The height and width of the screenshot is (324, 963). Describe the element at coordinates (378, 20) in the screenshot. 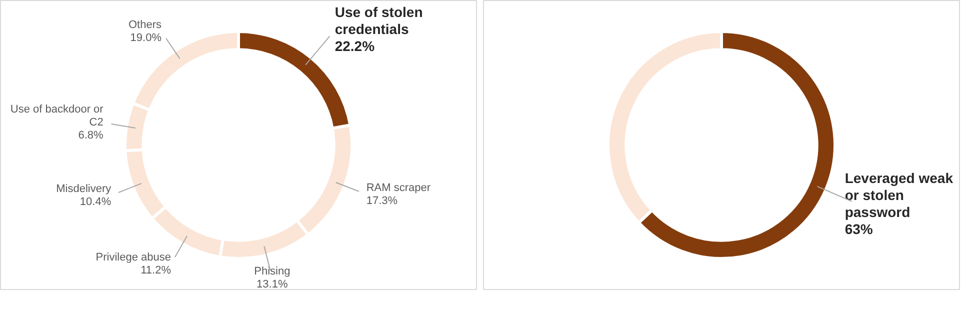

I see `slice-label: Use of stolen credentials` at that location.